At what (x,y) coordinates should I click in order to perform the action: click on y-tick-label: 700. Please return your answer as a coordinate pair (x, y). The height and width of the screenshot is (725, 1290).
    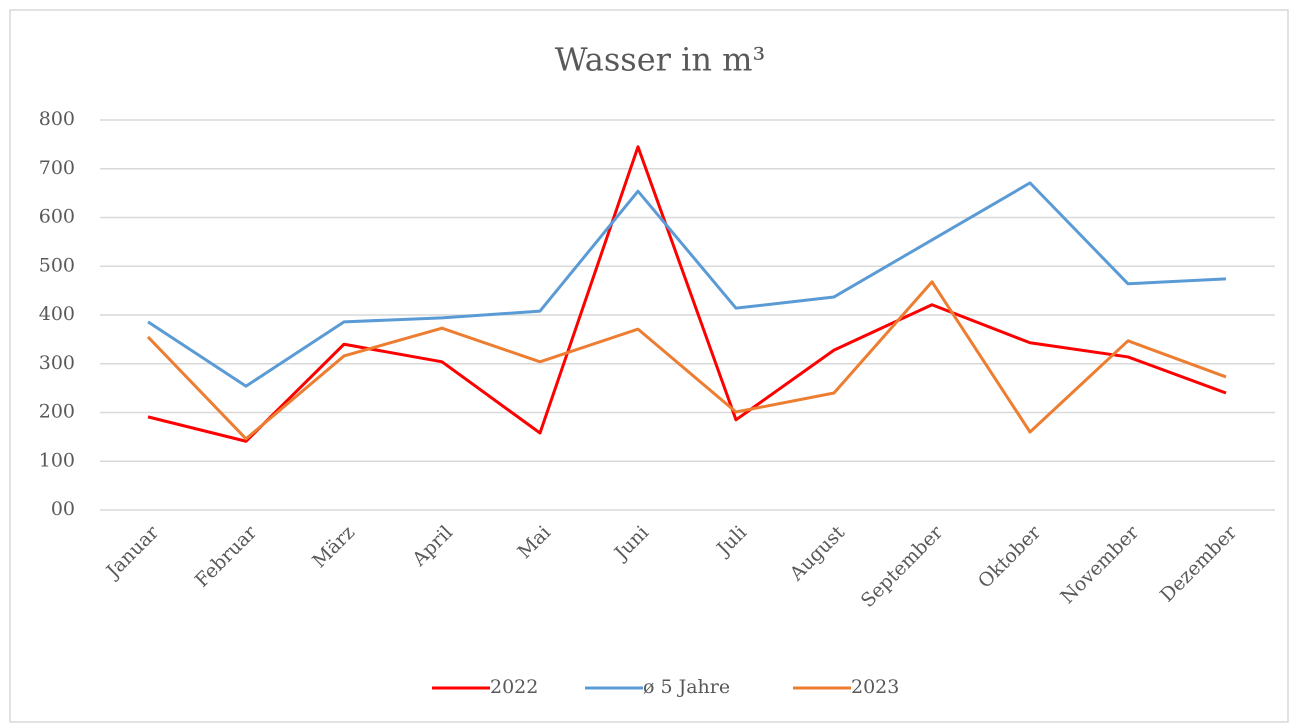
    Looking at the image, I should click on (57, 168).